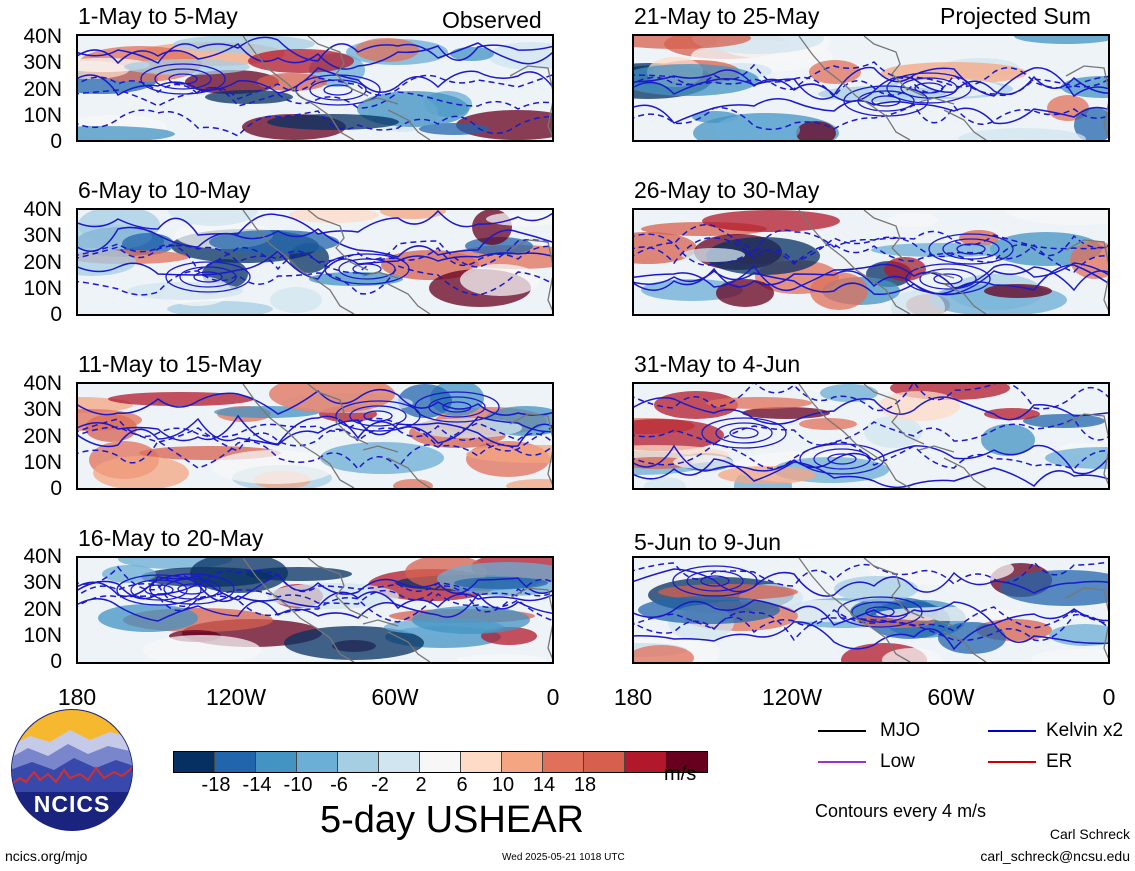 The image size is (1135, 871). Describe the element at coordinates (452, 820) in the screenshot. I see `figure-title: 5-day USHEAR` at that location.